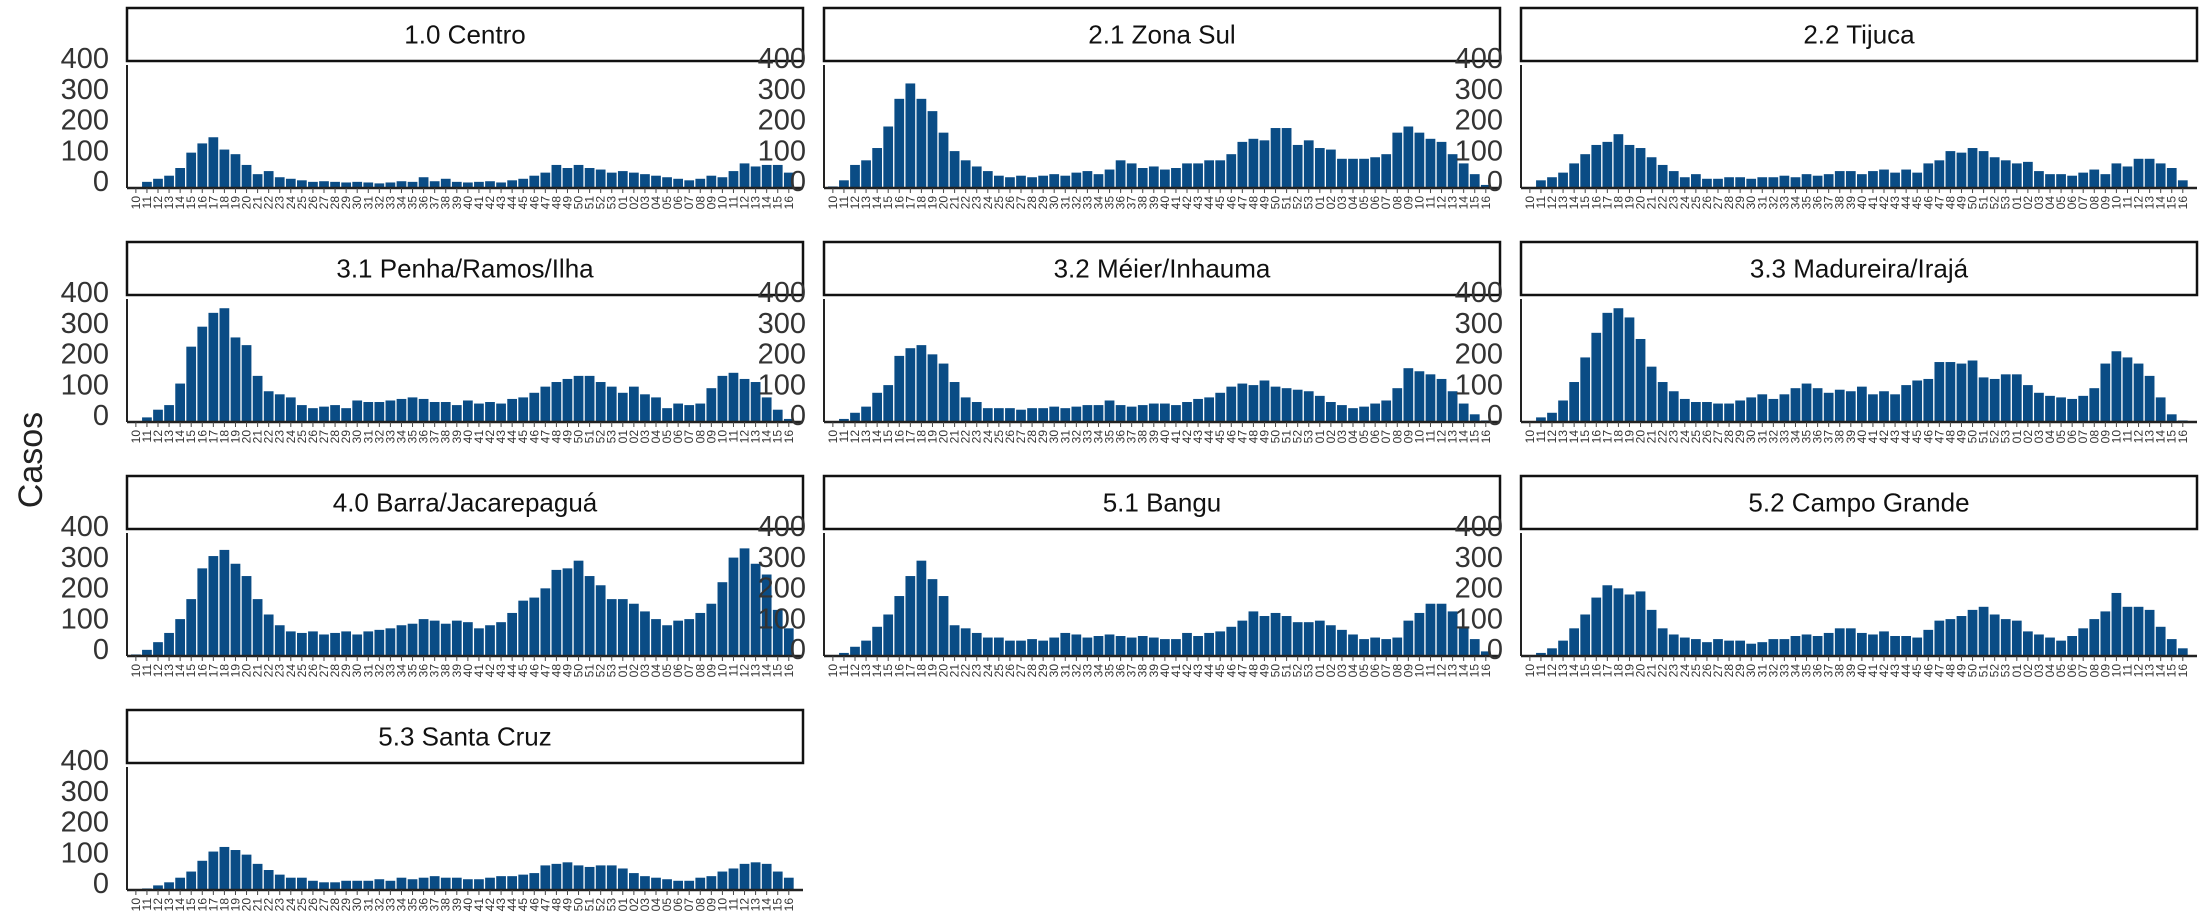 The height and width of the screenshot is (923, 2204). Describe the element at coordinates (291, 671) in the screenshot. I see `x-tick-label: 24` at that location.